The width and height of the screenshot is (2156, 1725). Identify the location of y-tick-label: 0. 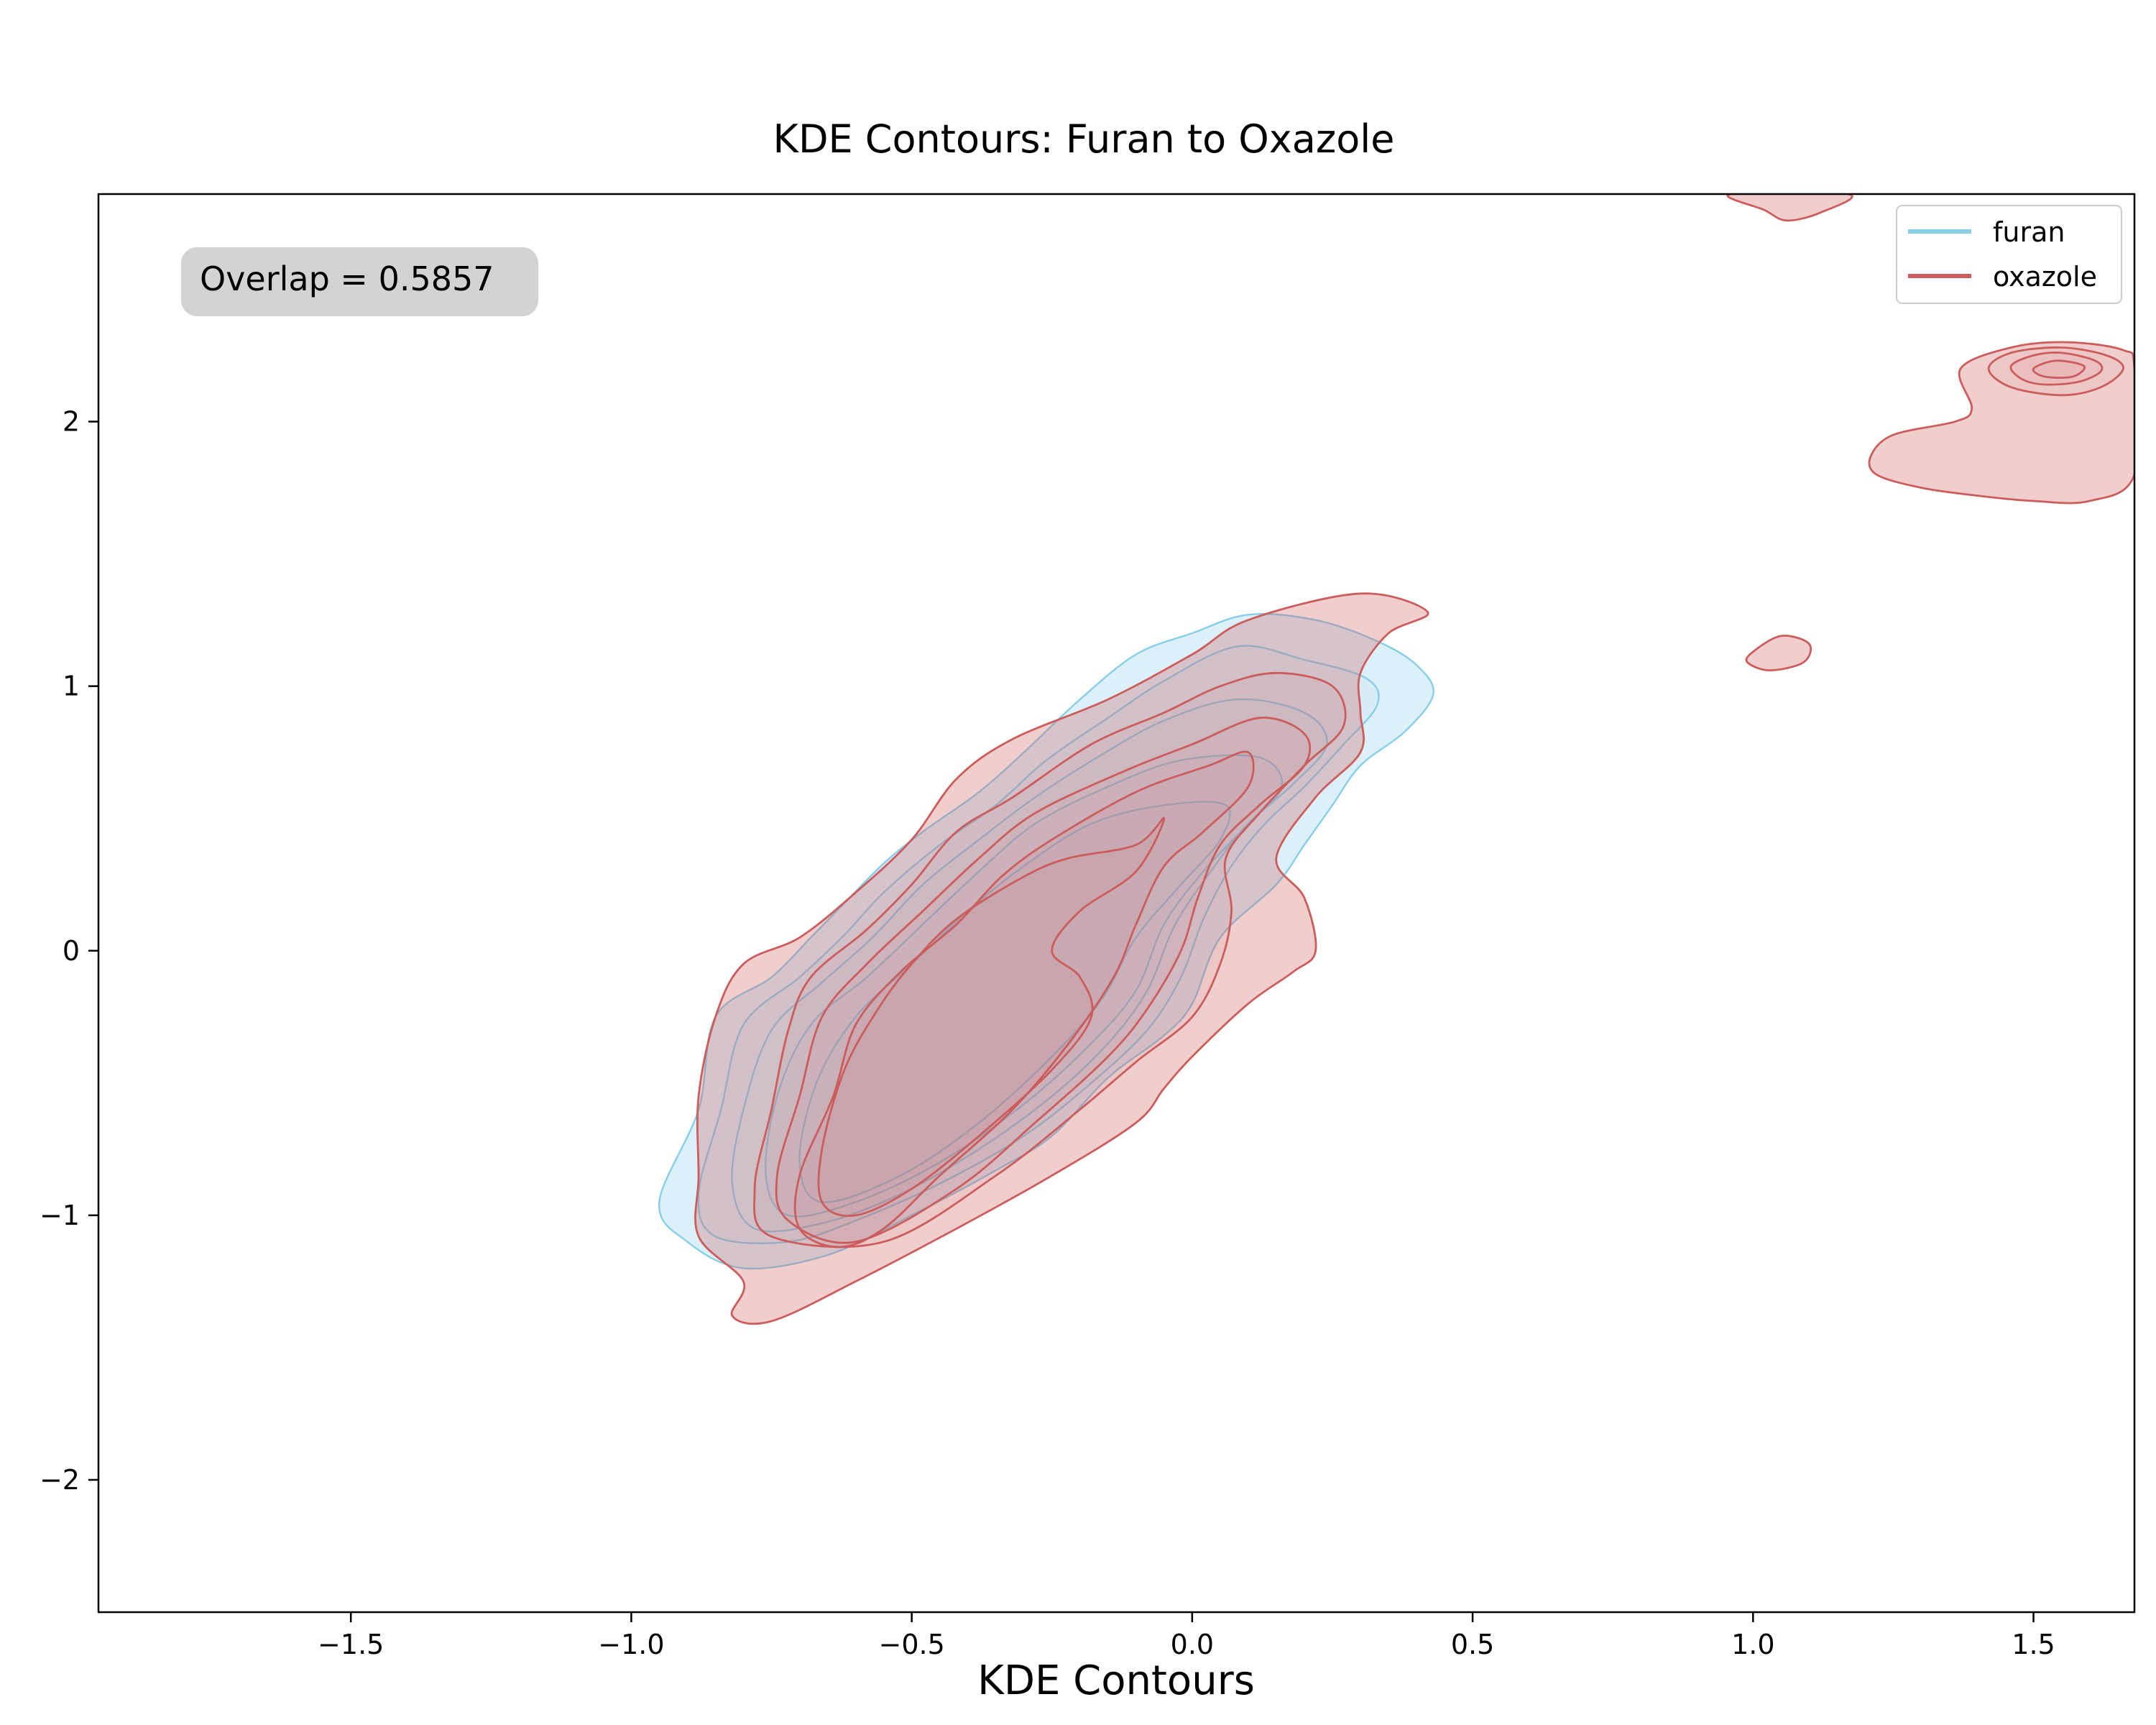
(71, 951).